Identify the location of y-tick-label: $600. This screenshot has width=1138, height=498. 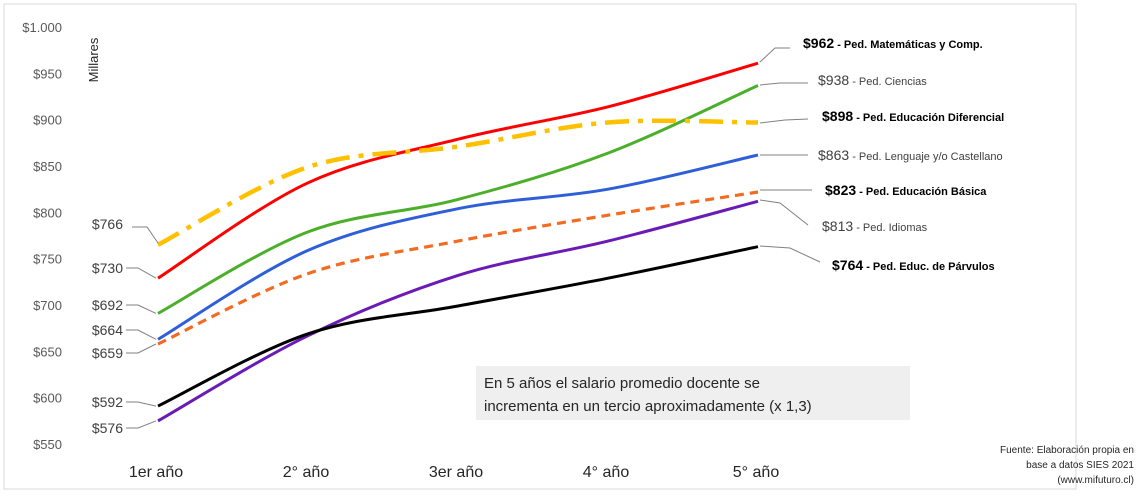
(47, 398).